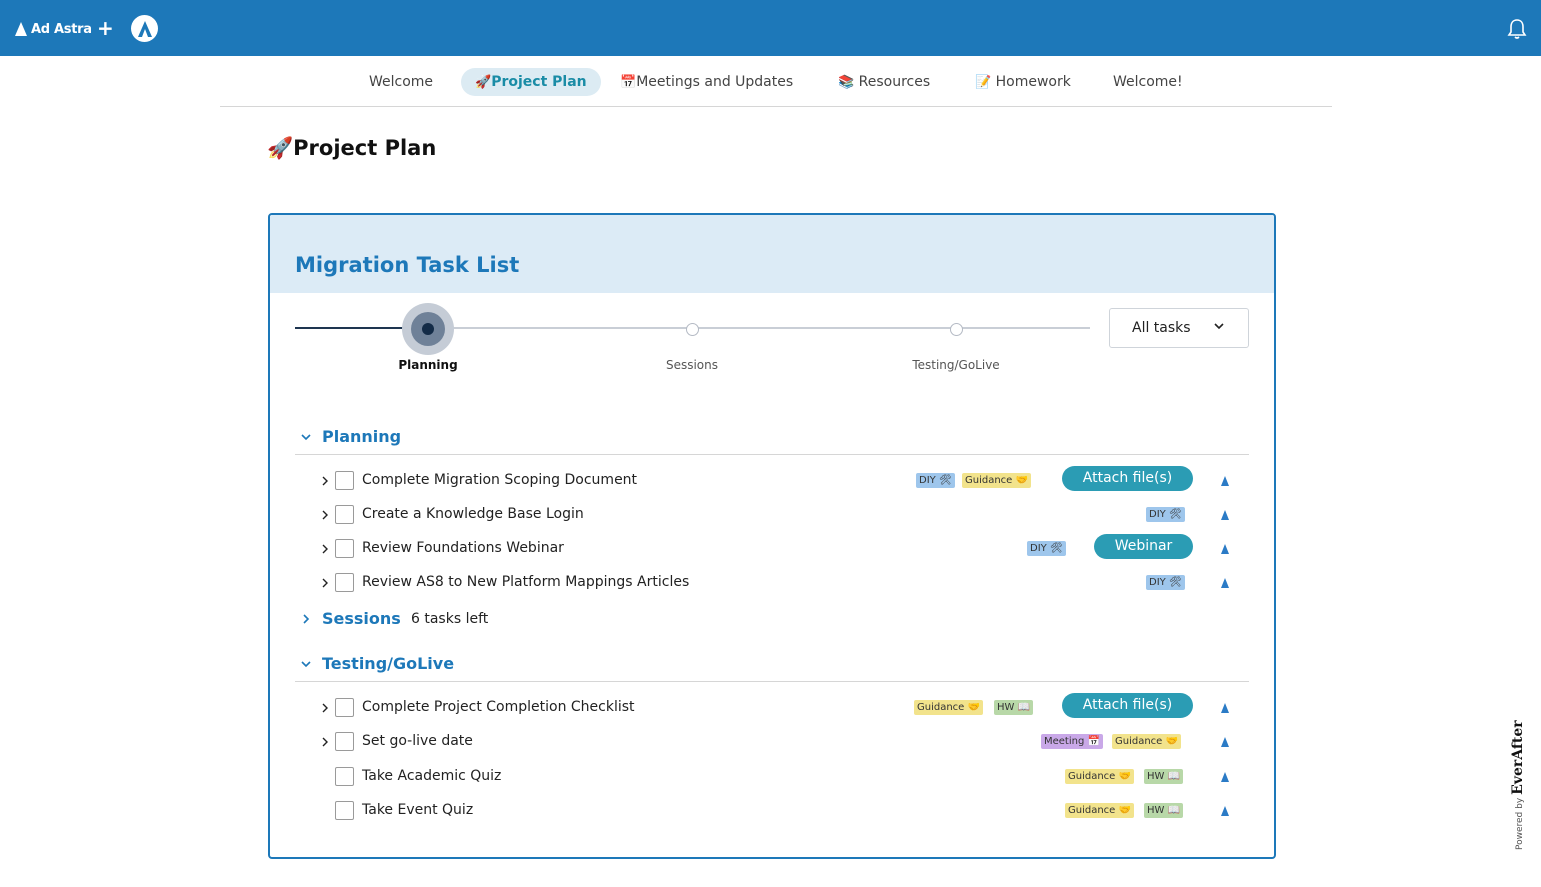 The width and height of the screenshot is (1541, 887). Describe the element at coordinates (772, 812) in the screenshot. I see `task-row: Take Event Quiz Guidance 🤝 HW 📖` at that location.